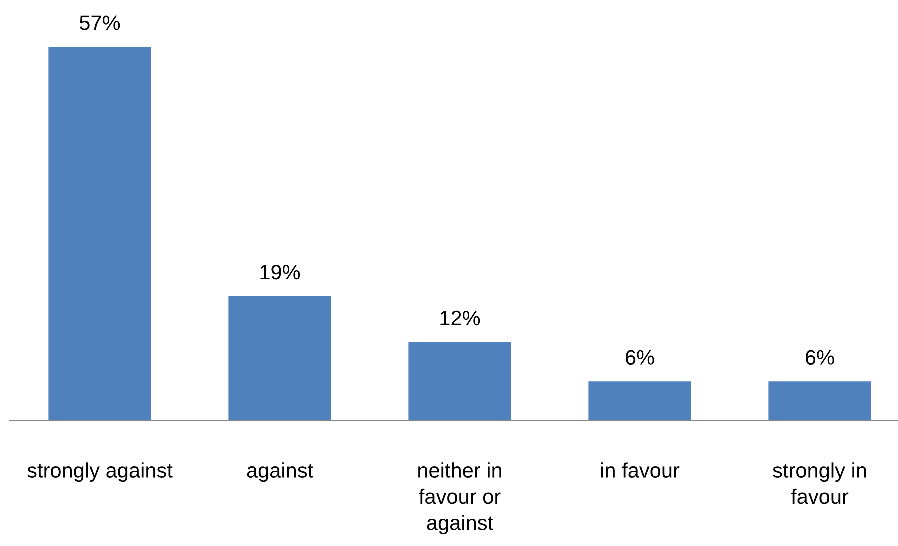 This screenshot has width=898, height=546. I want to click on x-tick-label: against, so click(280, 472).